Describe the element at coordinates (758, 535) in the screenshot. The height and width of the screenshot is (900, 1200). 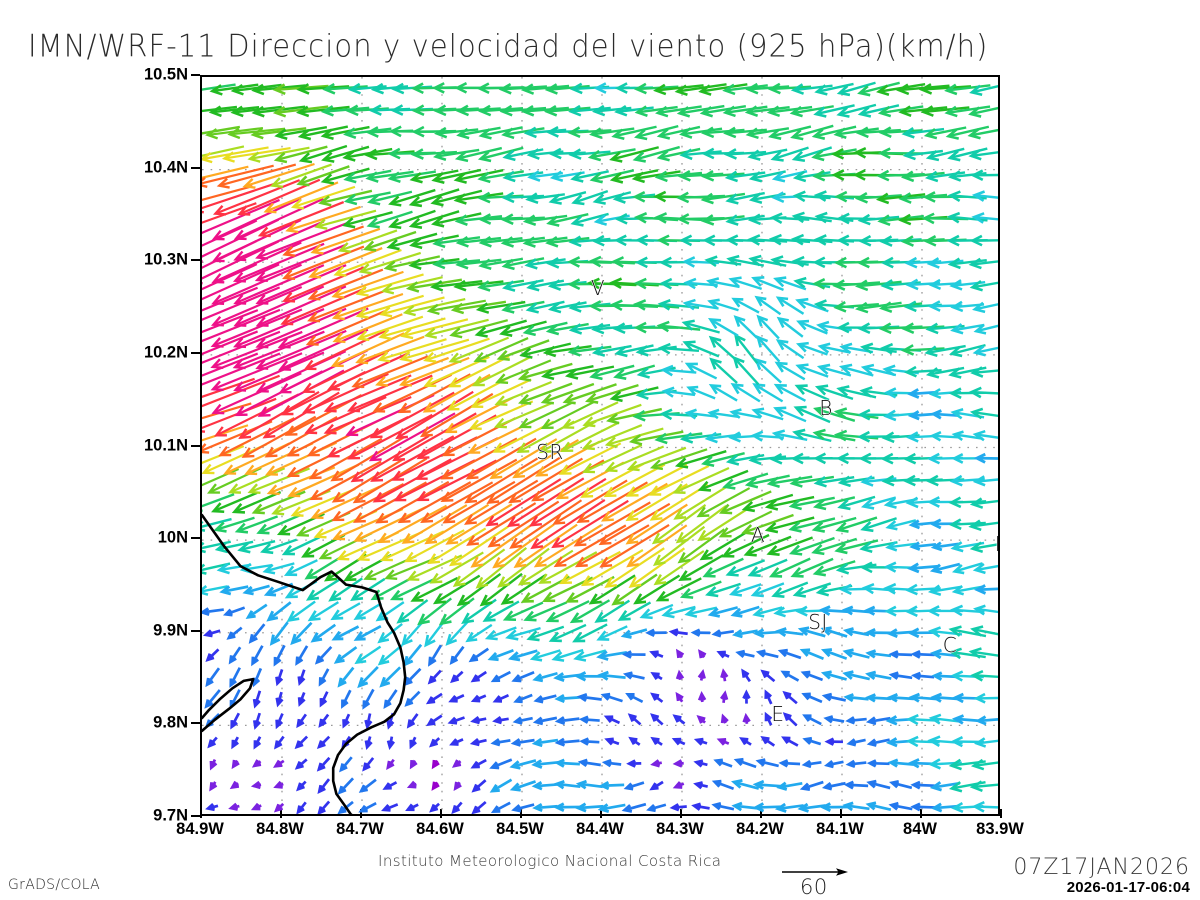
I see `city-label-a: A` at that location.